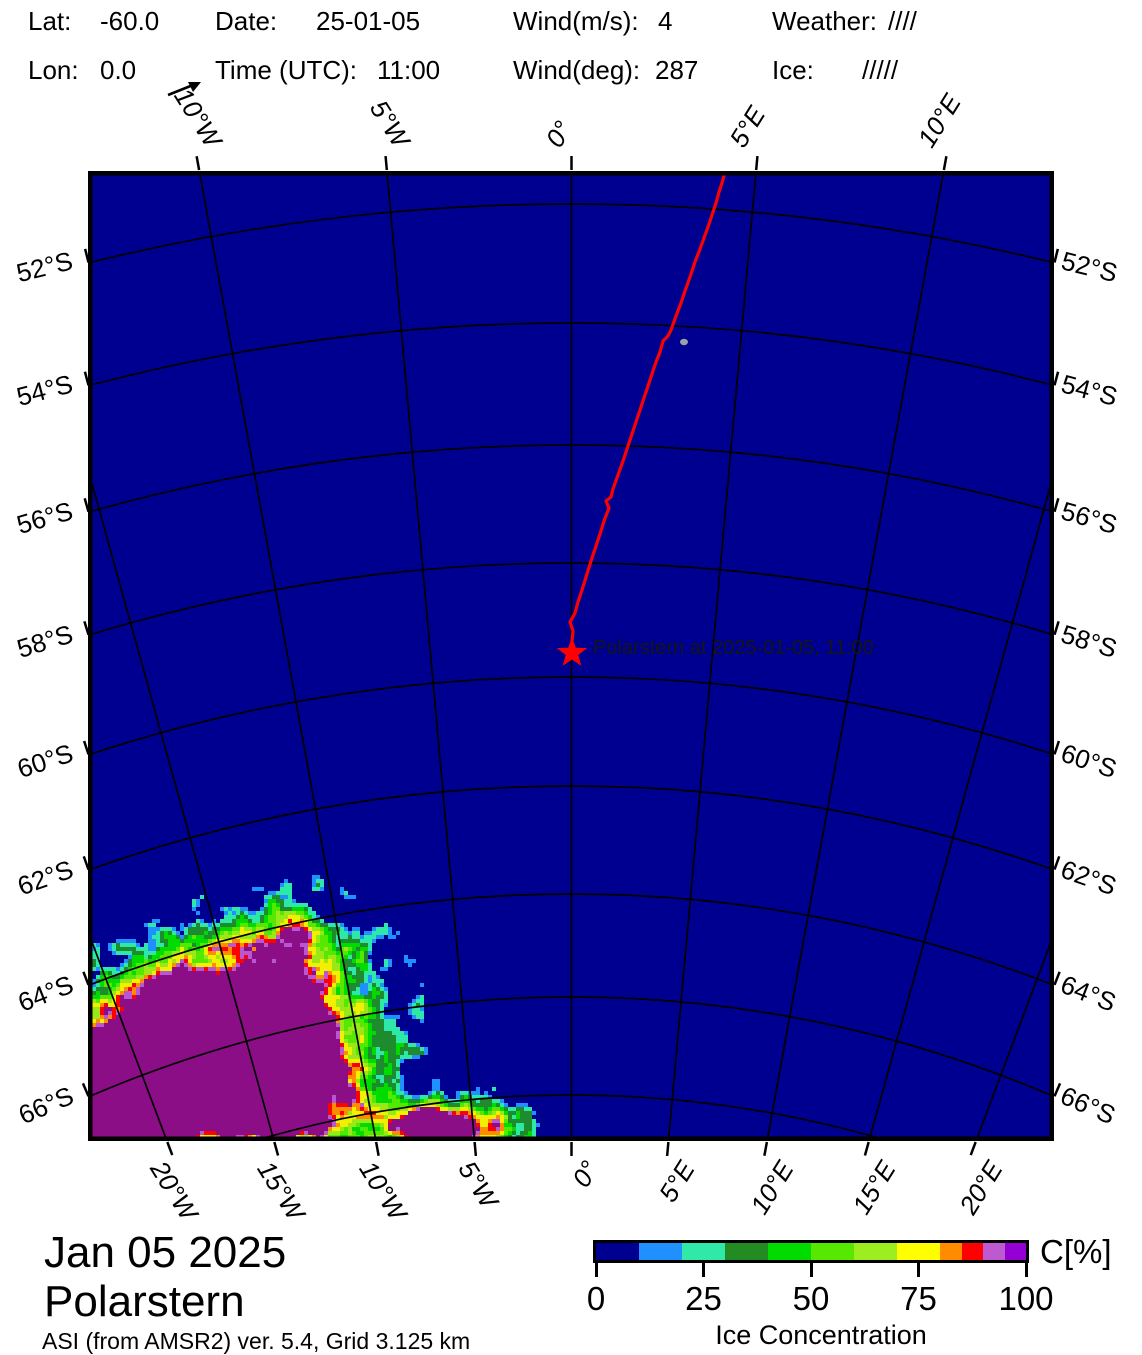 The height and width of the screenshot is (1355, 1142). I want to click on left-tick-58°S, so click(86, 628).